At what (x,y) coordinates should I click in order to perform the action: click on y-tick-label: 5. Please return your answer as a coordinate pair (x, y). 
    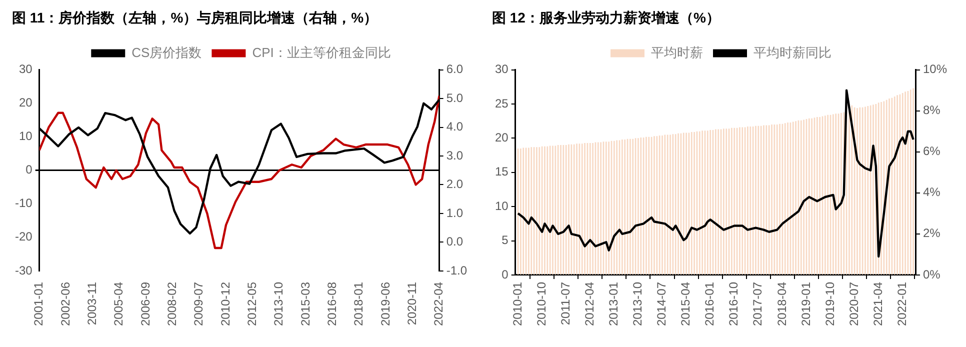
    Looking at the image, I should click on (505, 240).